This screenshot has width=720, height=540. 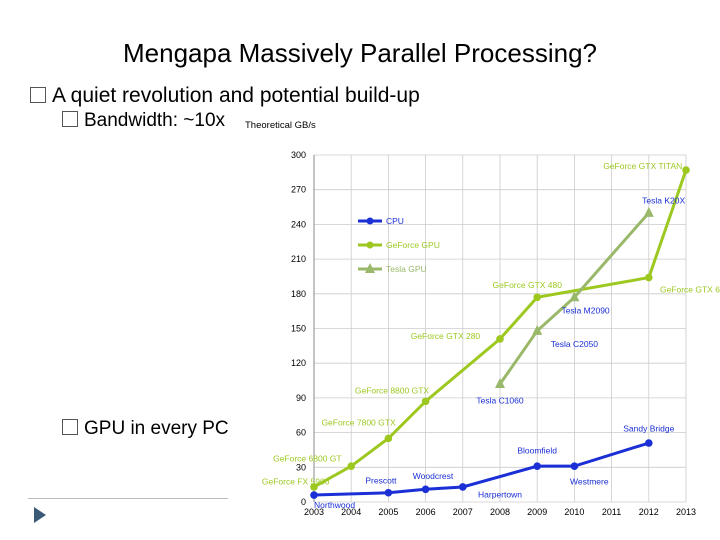 What do you see at coordinates (690, 290) in the screenshot?
I see `chart-annotation: GeForce GTX 680` at bounding box center [690, 290].